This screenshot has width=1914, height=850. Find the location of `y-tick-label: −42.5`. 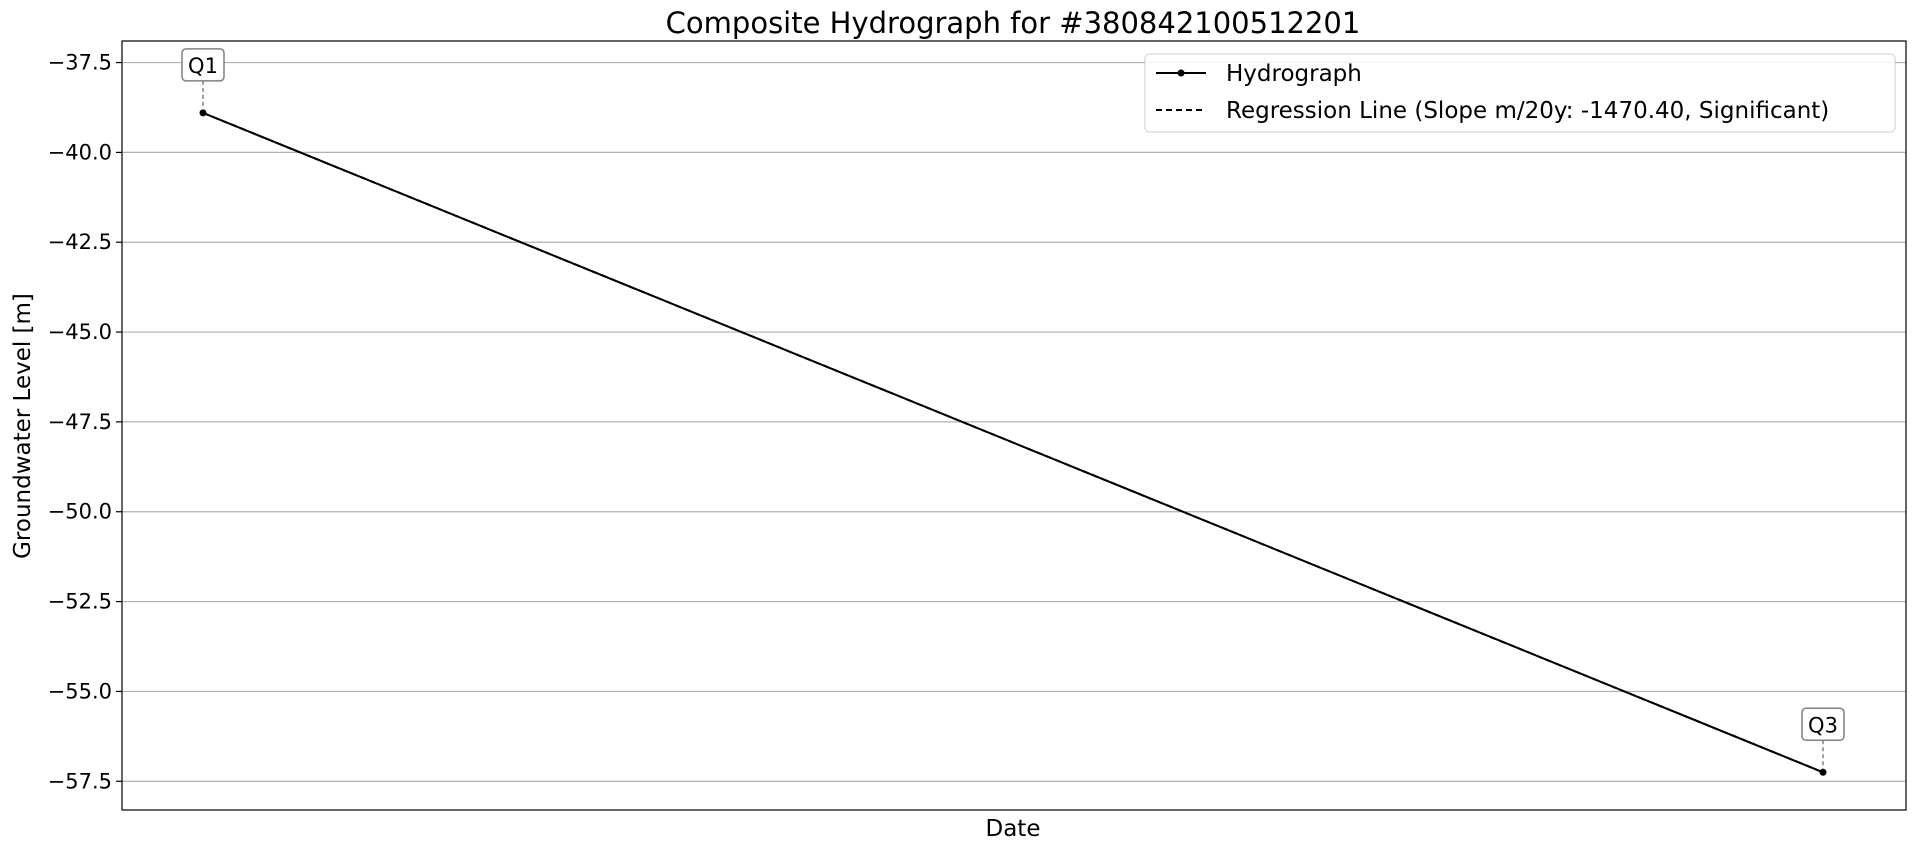

y-tick-label: −42.5 is located at coordinates (80, 242).